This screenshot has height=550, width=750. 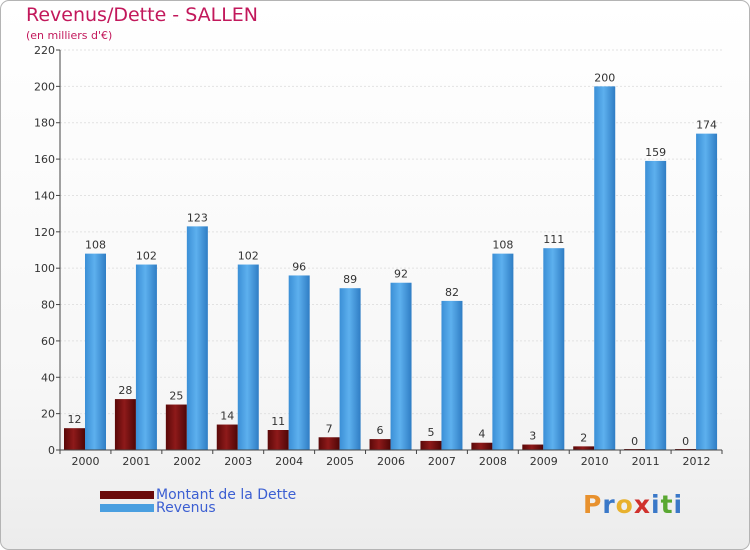 I want to click on proxiti-logo: Proxiti, so click(x=633, y=504).